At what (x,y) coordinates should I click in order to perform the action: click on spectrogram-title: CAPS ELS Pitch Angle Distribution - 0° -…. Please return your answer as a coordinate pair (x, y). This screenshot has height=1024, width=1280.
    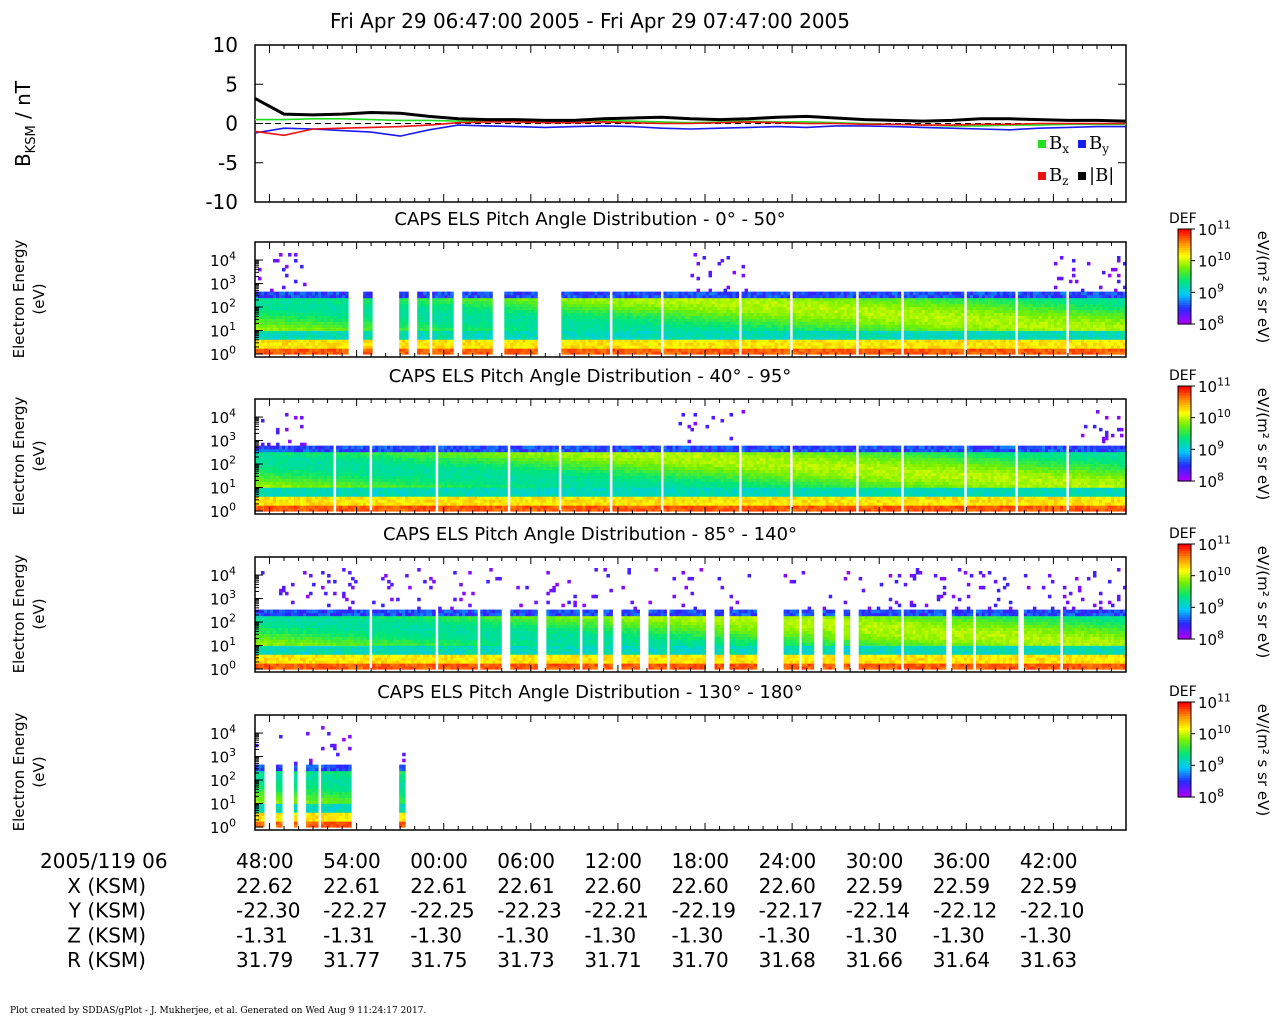
    Looking at the image, I should click on (589, 219).